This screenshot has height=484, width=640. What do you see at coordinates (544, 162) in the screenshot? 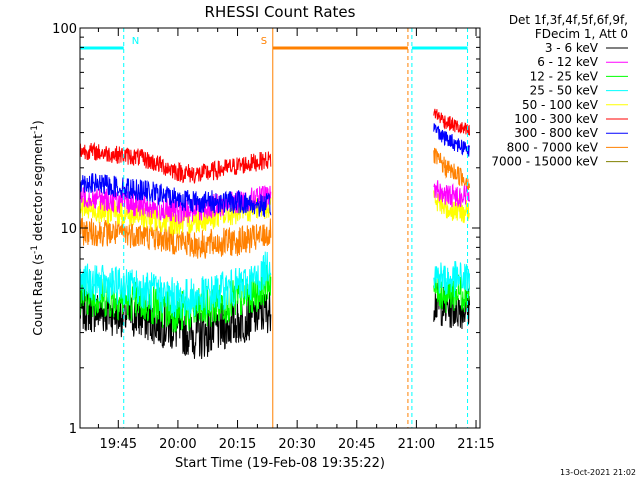
I see `legend-entry-label: 7000 - 15000 keV` at bounding box center [544, 162].